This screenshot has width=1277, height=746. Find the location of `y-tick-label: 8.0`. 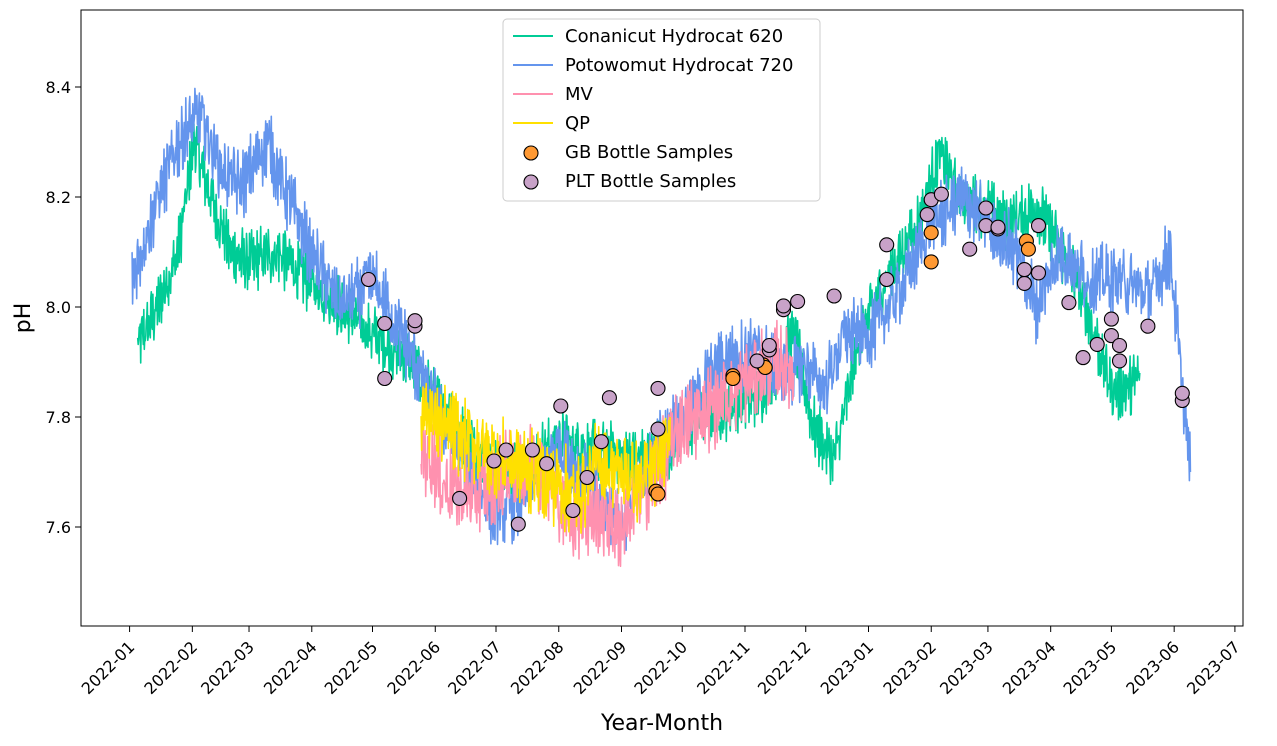

y-tick-label: 8.0 is located at coordinates (58, 307).